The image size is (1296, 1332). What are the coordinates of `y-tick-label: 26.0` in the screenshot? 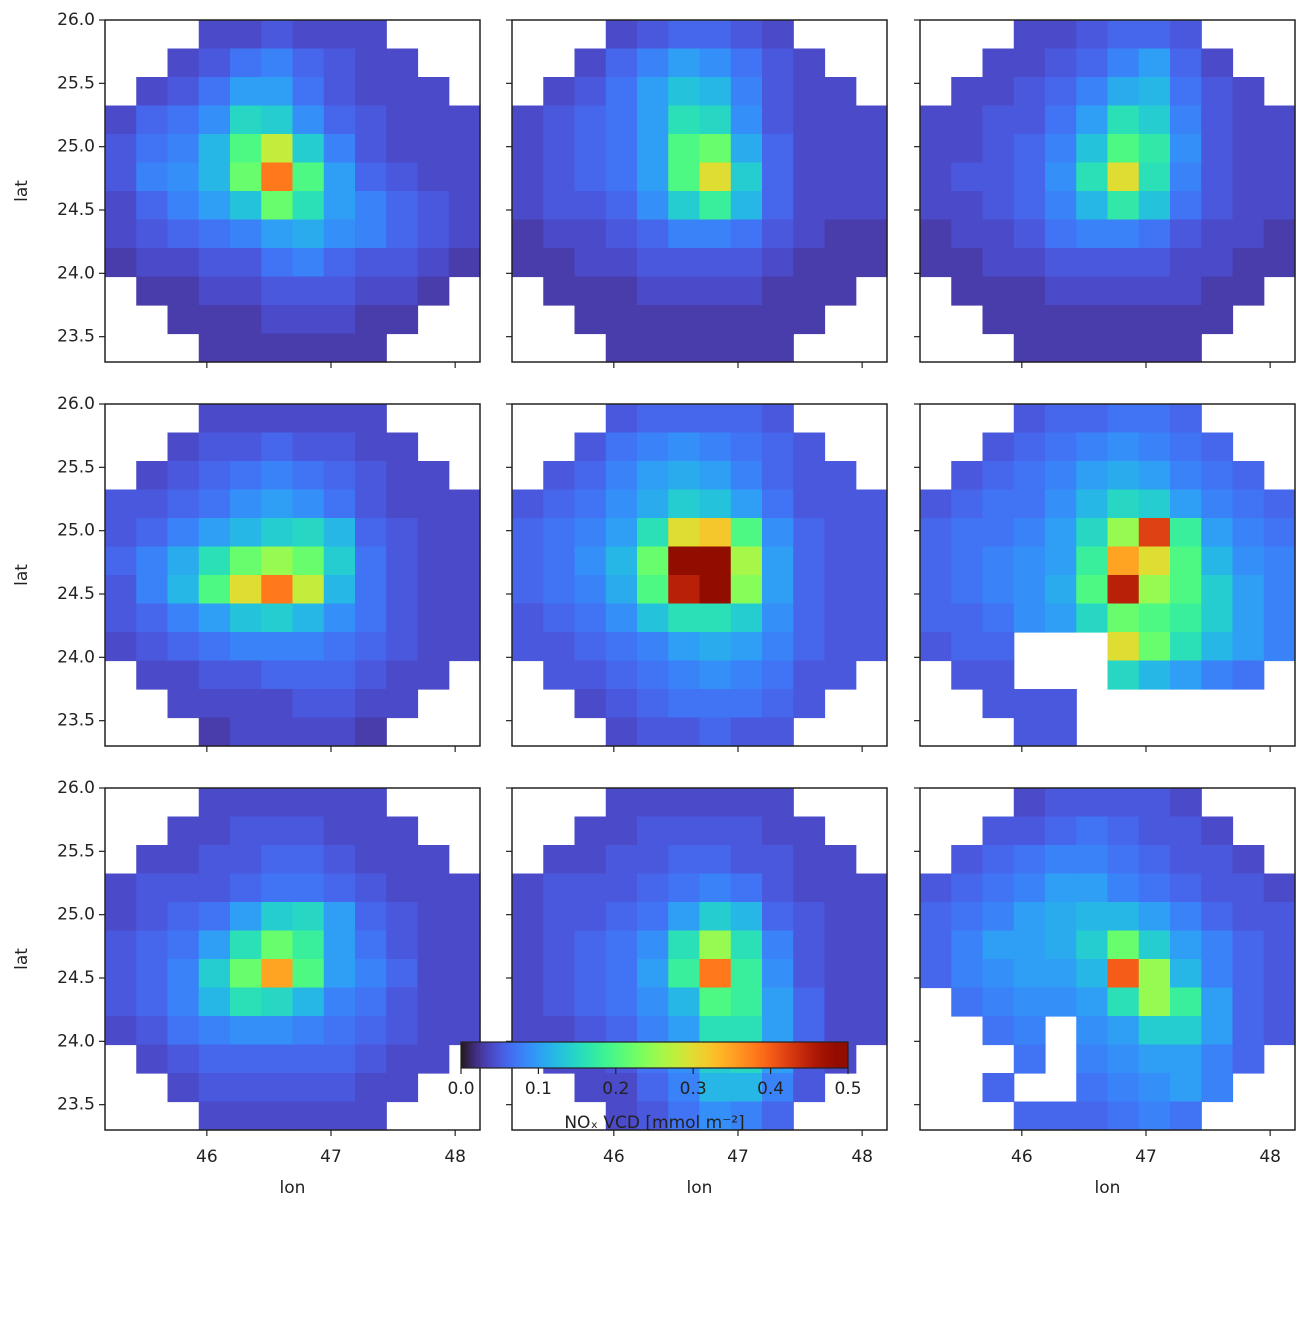 It's located at (76, 404).